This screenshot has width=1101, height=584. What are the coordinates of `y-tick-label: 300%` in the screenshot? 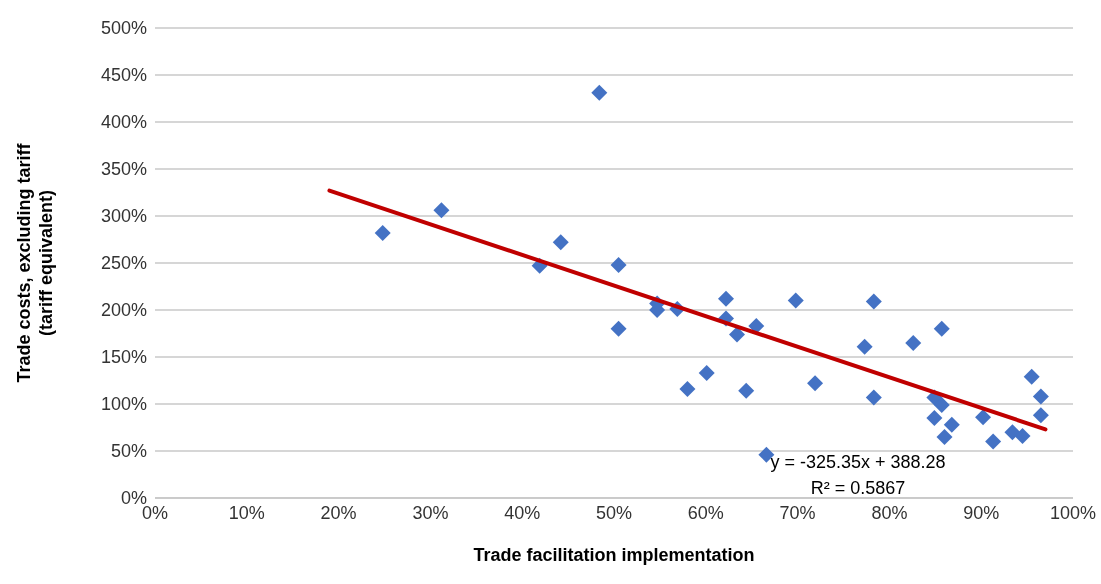 It's located at (123, 216).